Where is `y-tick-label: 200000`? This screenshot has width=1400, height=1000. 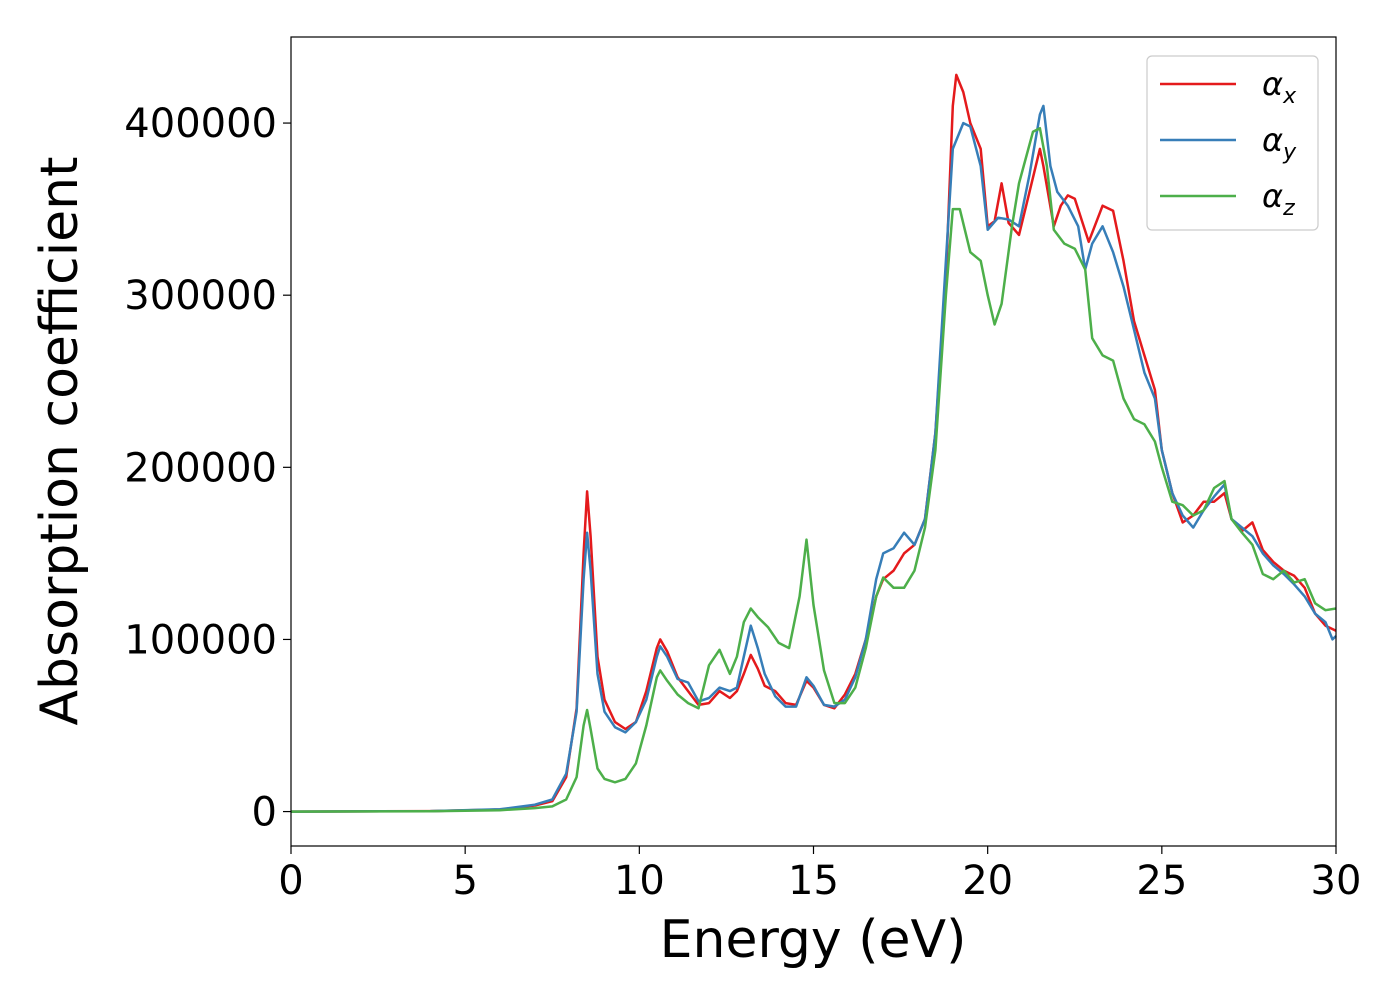
y-tick-label: 200000 is located at coordinates (200, 468).